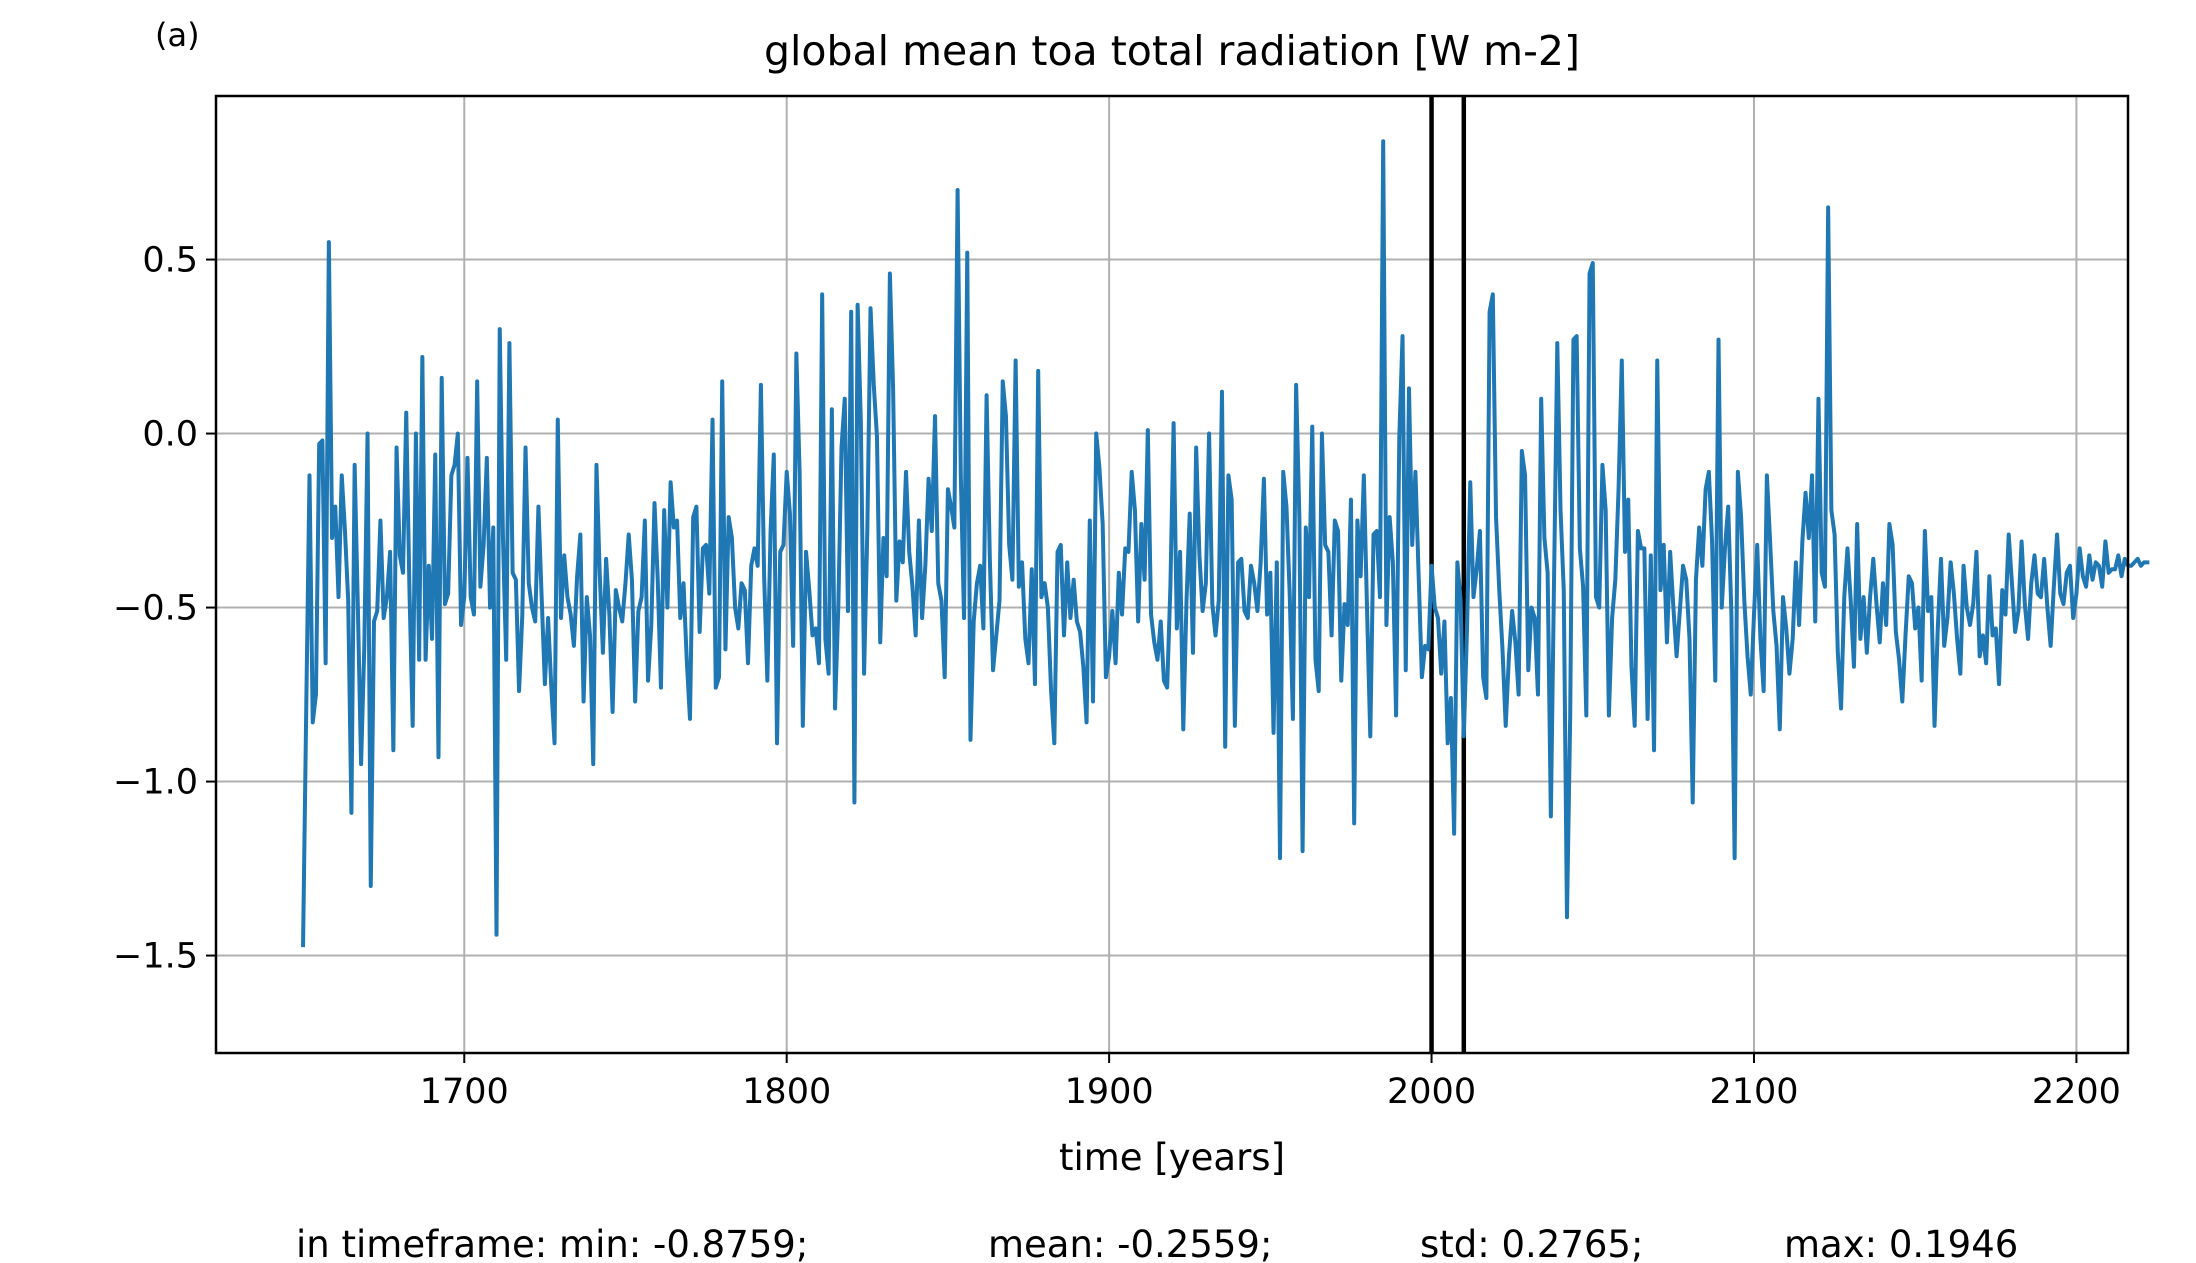 The height and width of the screenshot is (1263, 2196). What do you see at coordinates (155, 957) in the screenshot?
I see `y-tick-label: −1.5` at bounding box center [155, 957].